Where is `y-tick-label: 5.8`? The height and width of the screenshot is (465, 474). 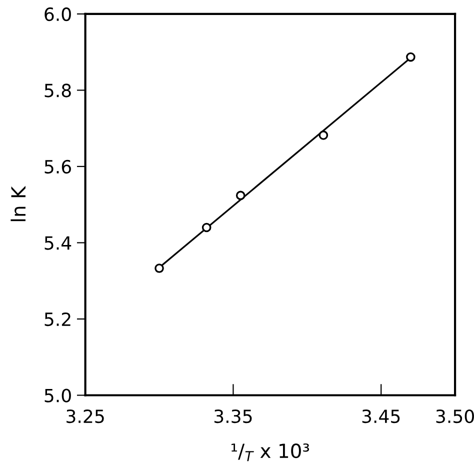
y-tick-label: 5.8 is located at coordinates (57, 91).